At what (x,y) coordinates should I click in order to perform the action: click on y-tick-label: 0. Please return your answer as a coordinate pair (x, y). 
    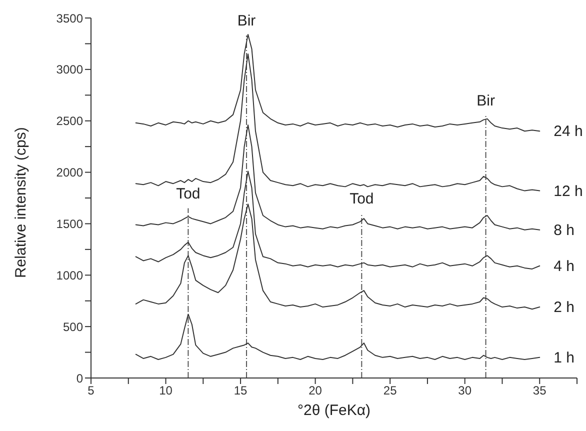
    Looking at the image, I should click on (80, 378).